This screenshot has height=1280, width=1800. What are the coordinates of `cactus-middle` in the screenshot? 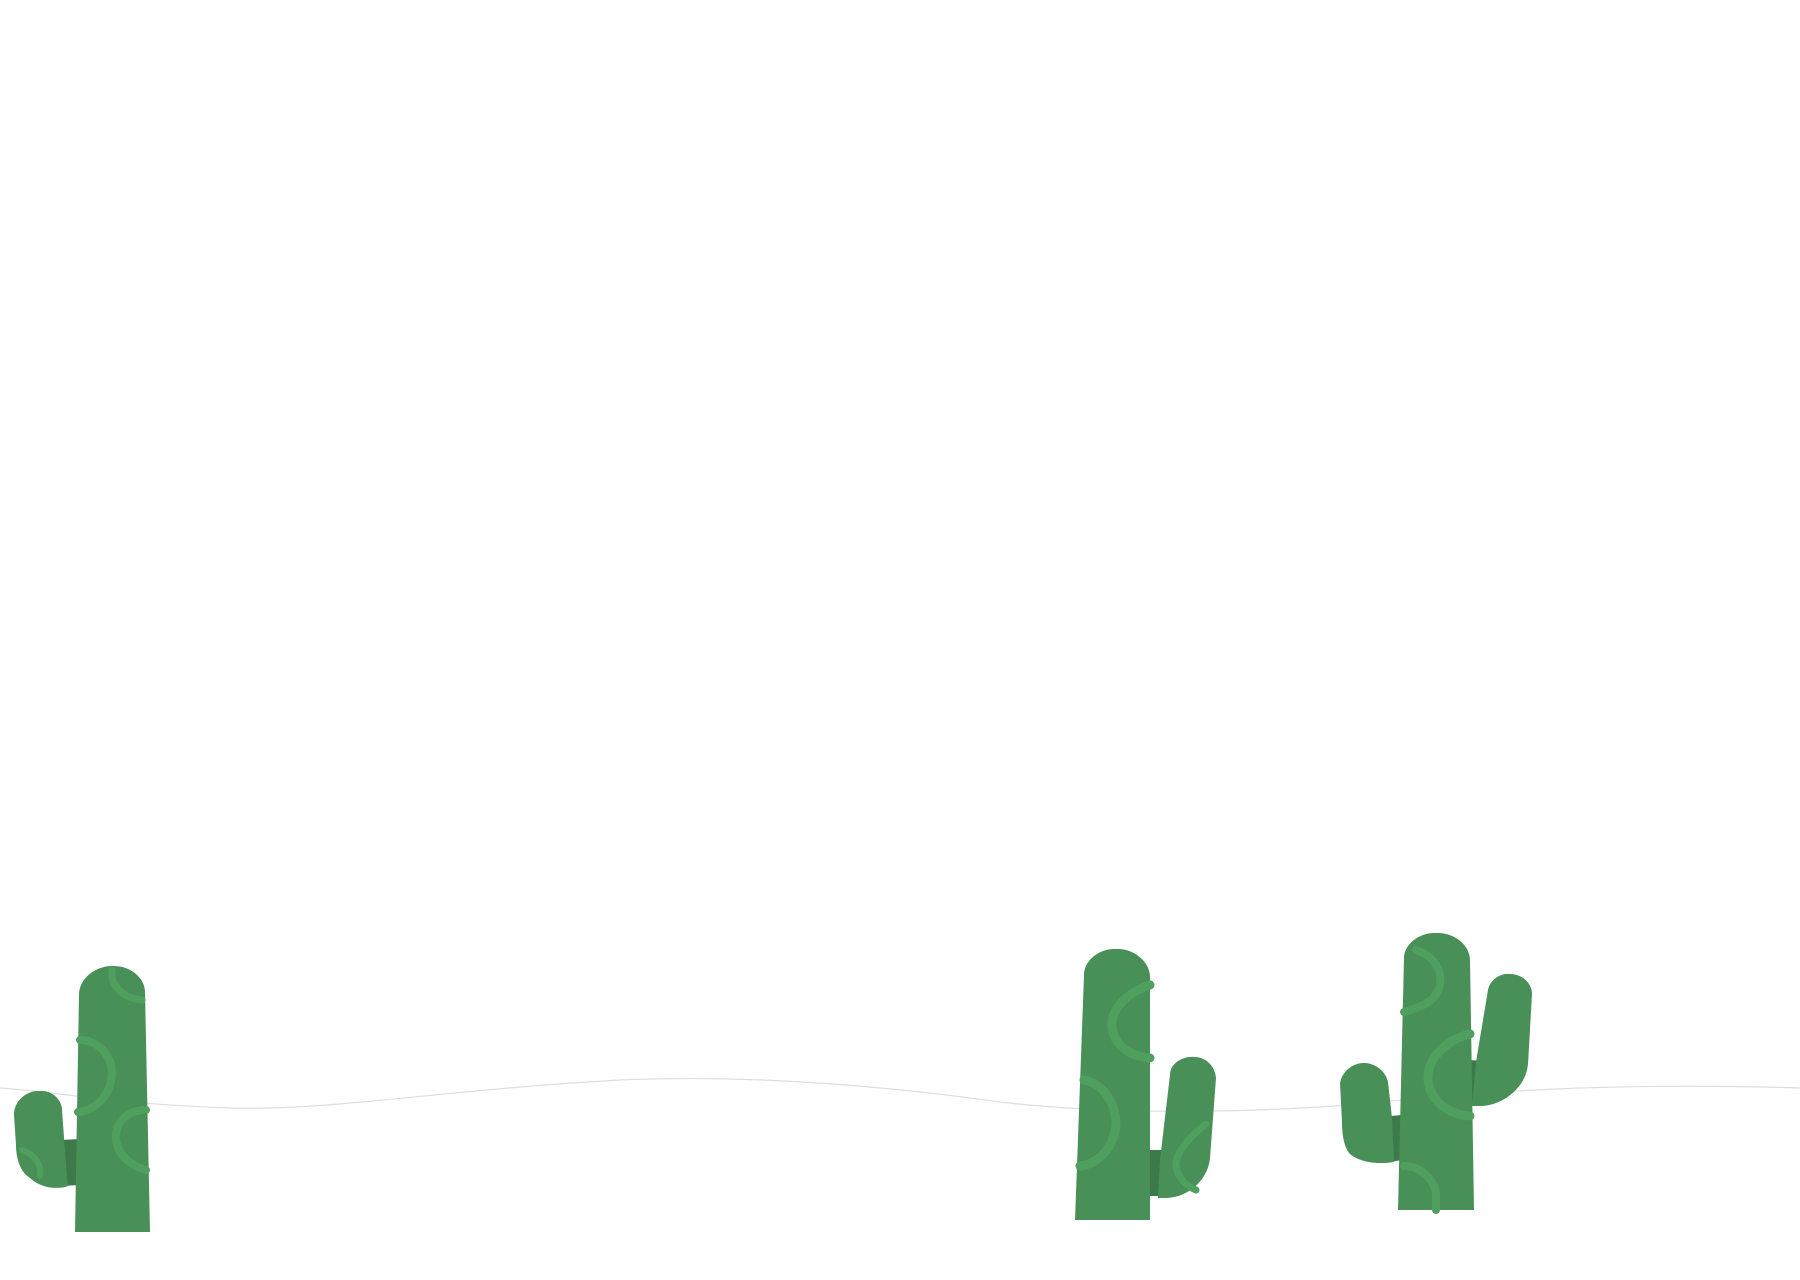 It's located at (1145, 1084).